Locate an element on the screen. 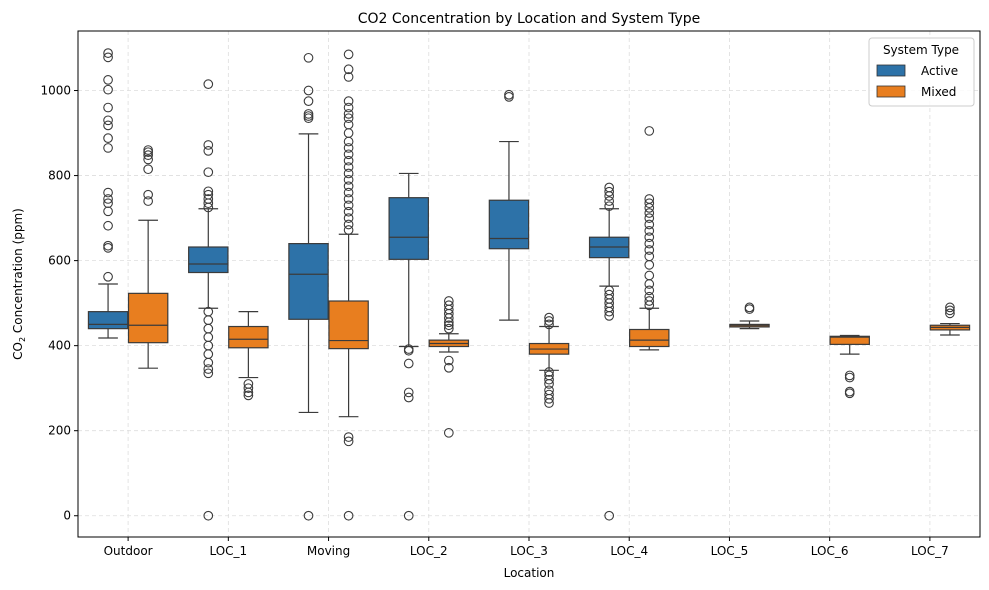 The width and height of the screenshot is (989, 590). y-axis-label-subscript: 2 is located at coordinates (22, 339).